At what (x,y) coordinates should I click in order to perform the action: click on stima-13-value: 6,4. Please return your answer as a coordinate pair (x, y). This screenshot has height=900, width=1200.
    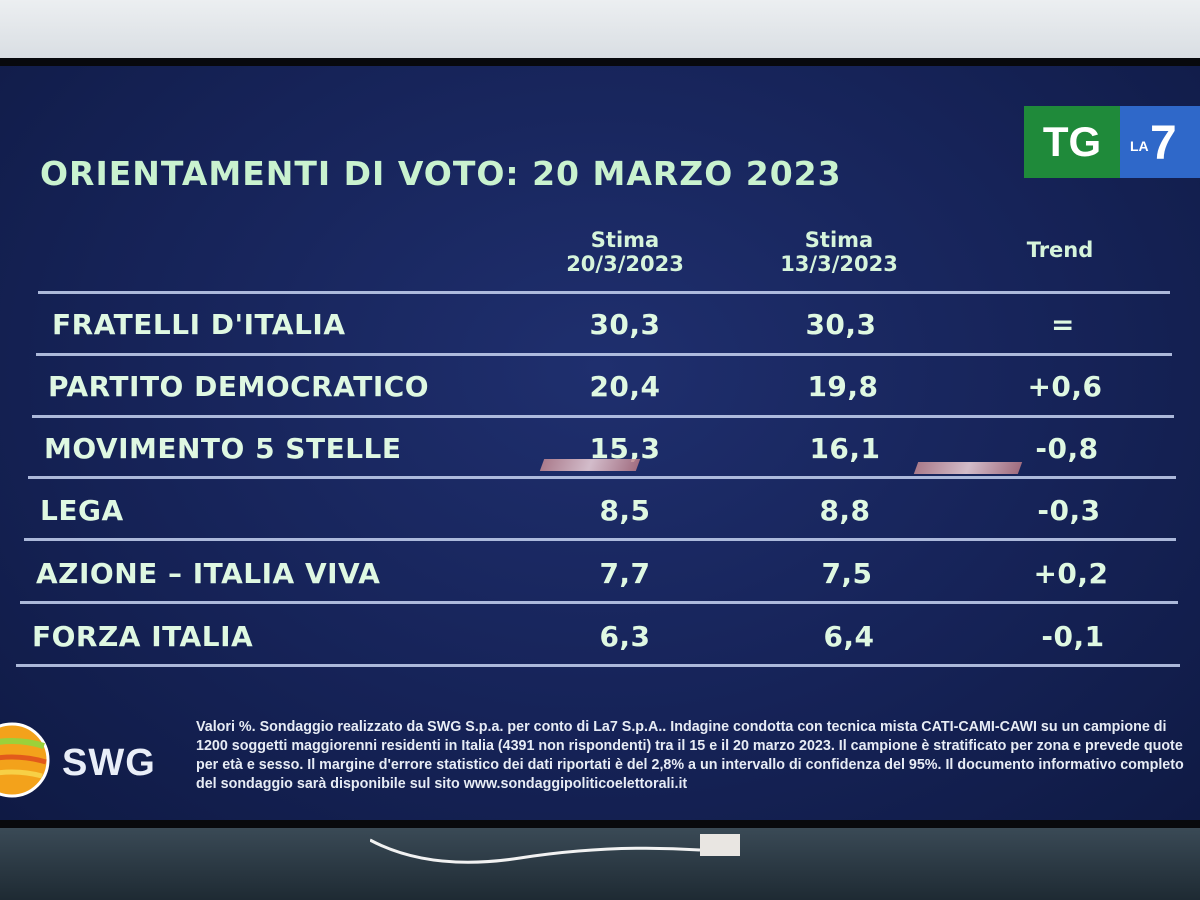
    Looking at the image, I should click on (849, 636).